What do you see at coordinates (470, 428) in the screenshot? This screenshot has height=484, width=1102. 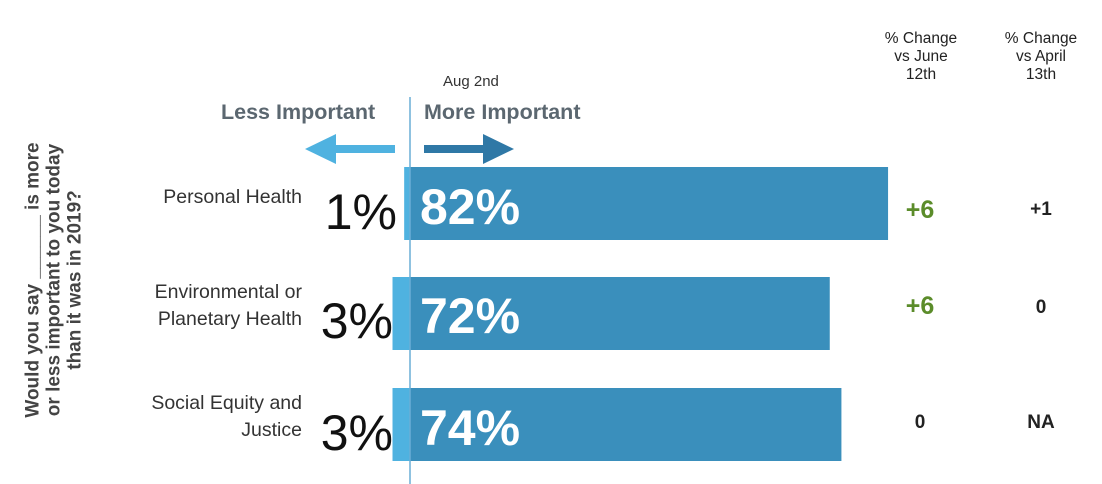 I see `more-important-value-label: 74%` at bounding box center [470, 428].